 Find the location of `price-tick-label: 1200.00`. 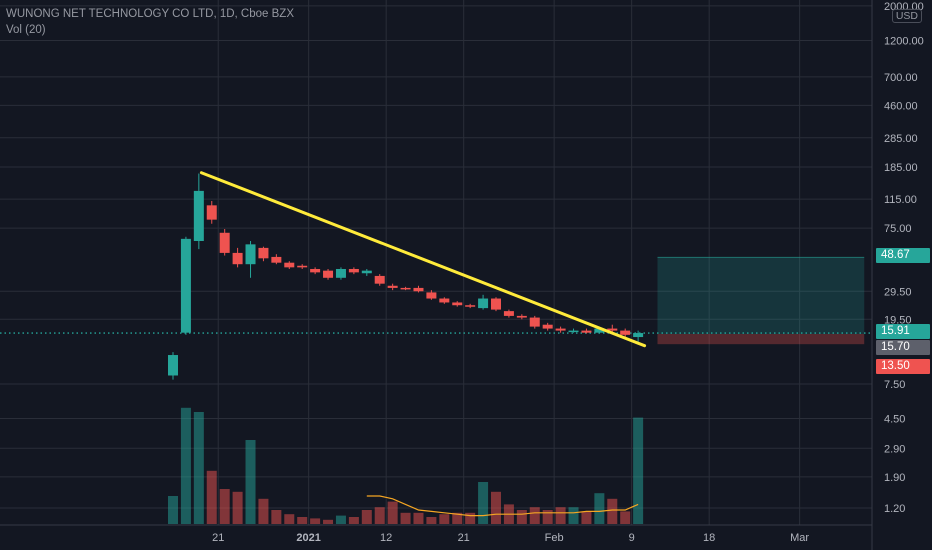

price-tick-label: 1200.00 is located at coordinates (904, 41).